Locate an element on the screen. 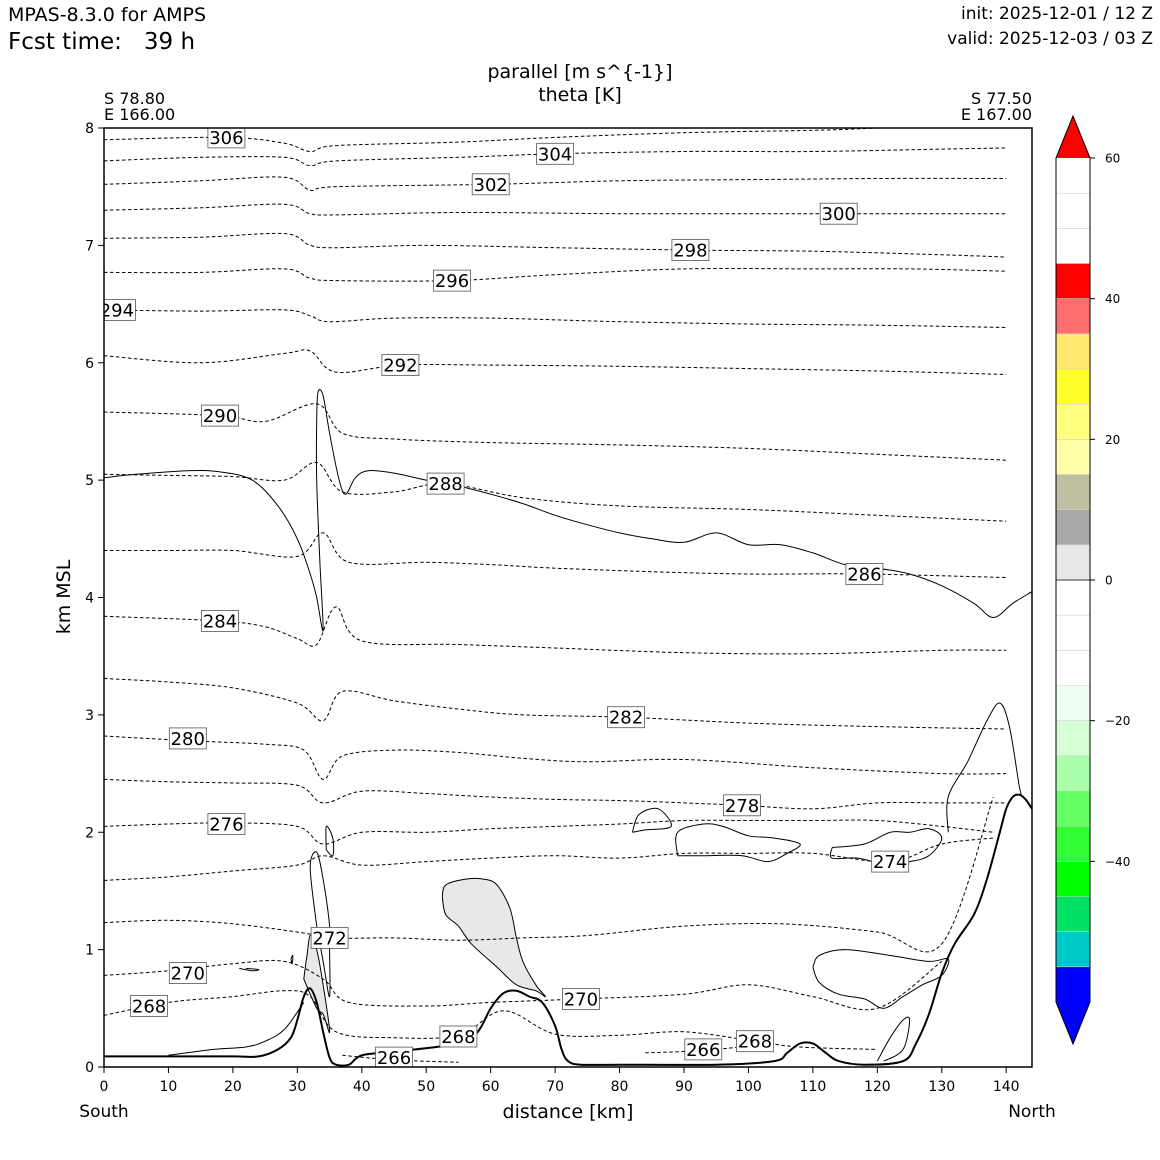 The width and height of the screenshot is (1160, 1160). right-end-lon: E 167.00 is located at coordinates (996, 114).